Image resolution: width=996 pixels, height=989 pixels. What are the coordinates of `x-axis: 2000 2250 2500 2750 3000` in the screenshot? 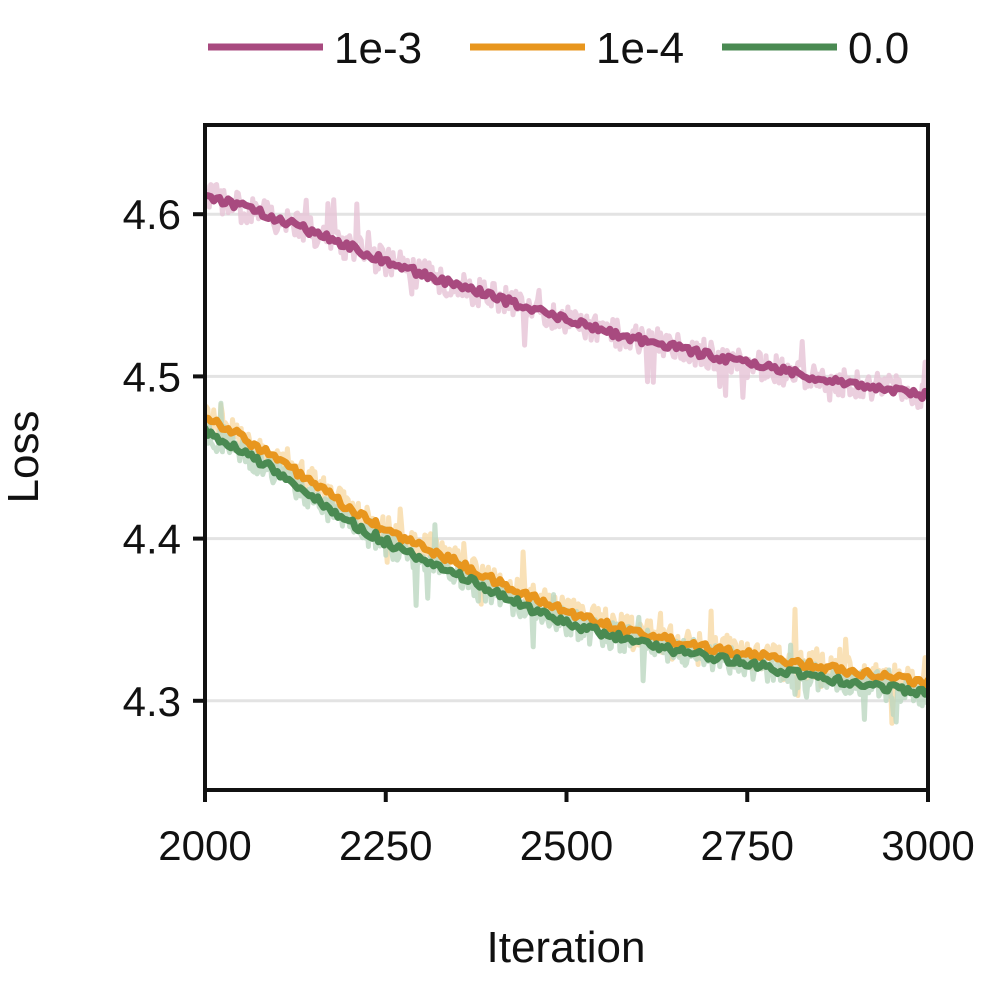 It's located at (566, 829).